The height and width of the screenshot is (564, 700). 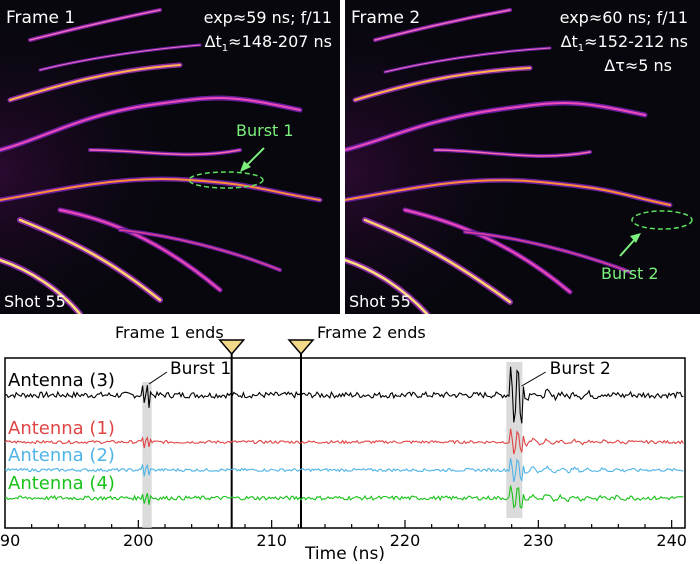 What do you see at coordinates (232, 347) in the screenshot?
I see `frame-1-end-triangle` at bounding box center [232, 347].